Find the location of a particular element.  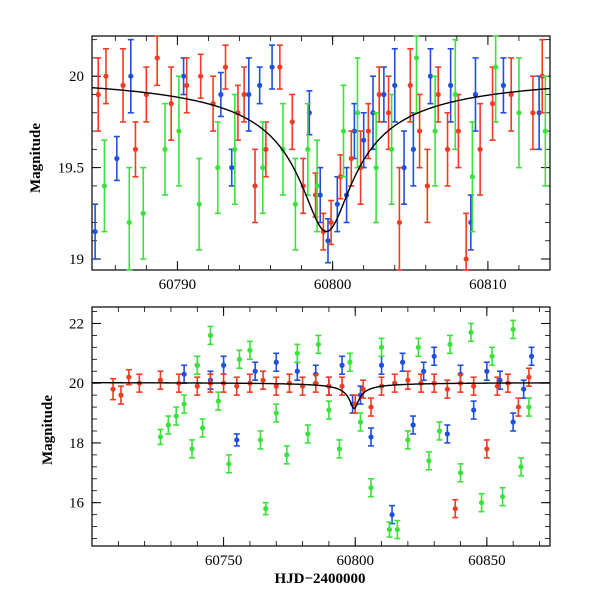

bottom-x-axis-label: HJD−2400000 is located at coordinates (319, 579).